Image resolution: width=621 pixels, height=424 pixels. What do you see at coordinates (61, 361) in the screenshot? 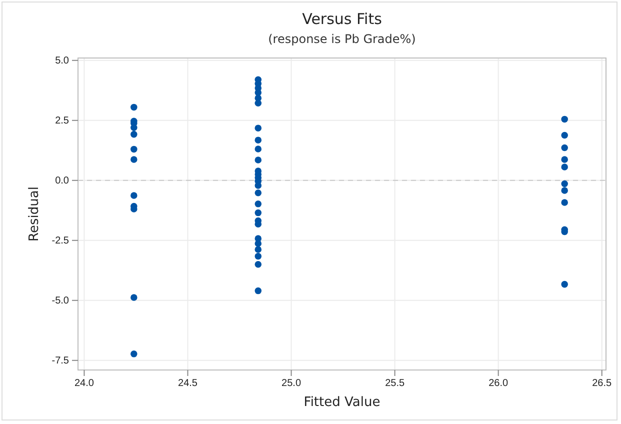
I see `y-tick-label: -7.5` at bounding box center [61, 361].